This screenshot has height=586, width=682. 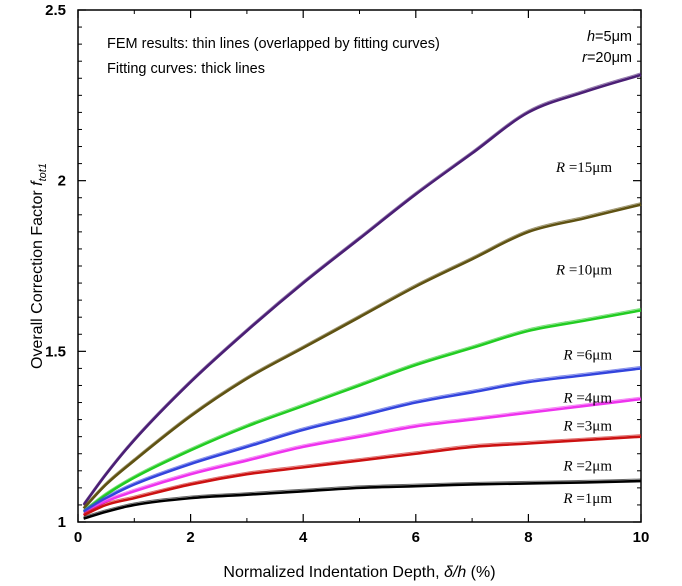 What do you see at coordinates (587, 398) in the screenshot?
I see `series-label: R =4μm` at bounding box center [587, 398].